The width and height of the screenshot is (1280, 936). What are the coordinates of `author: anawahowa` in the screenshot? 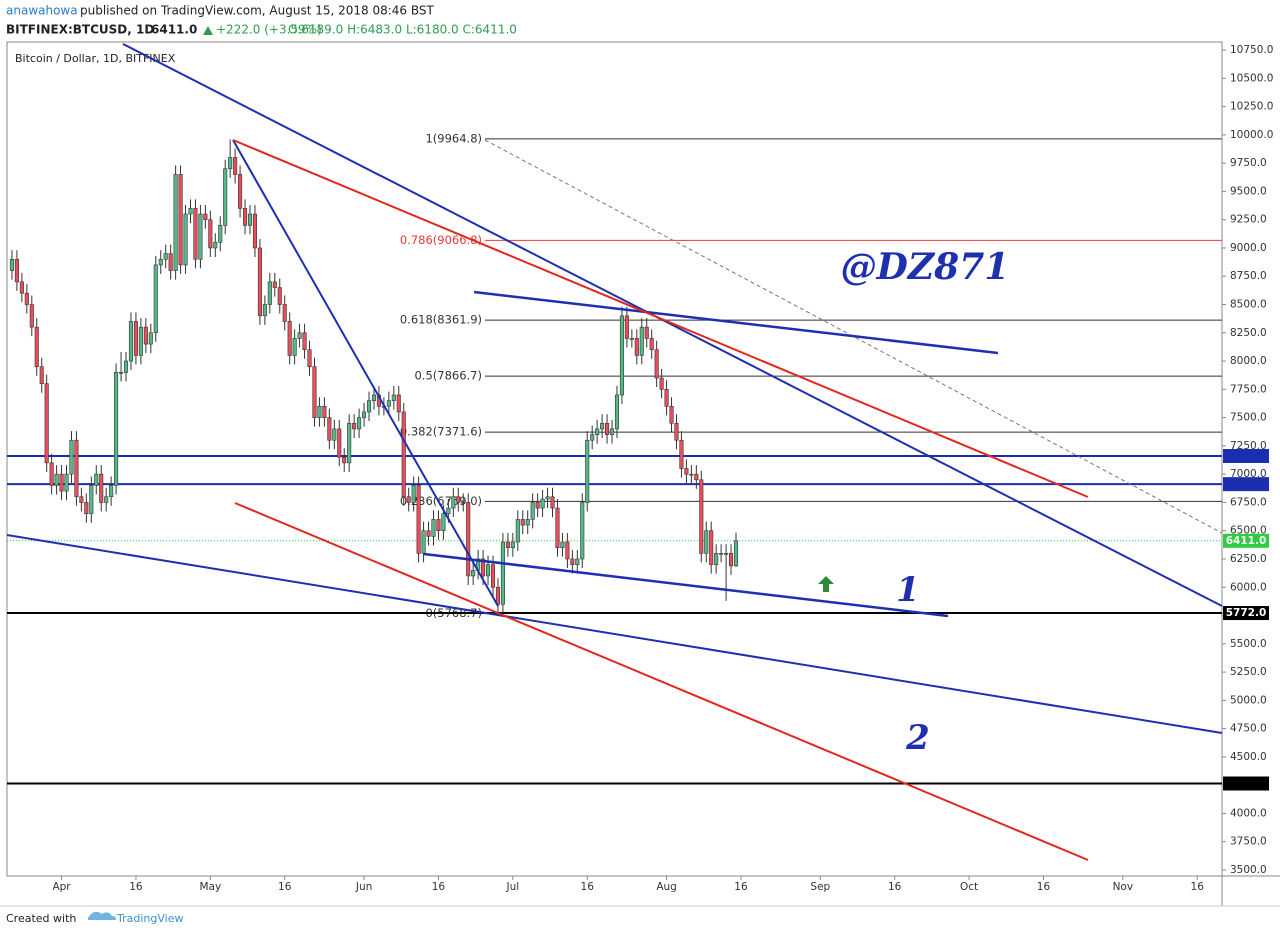 It's located at (42, 11).